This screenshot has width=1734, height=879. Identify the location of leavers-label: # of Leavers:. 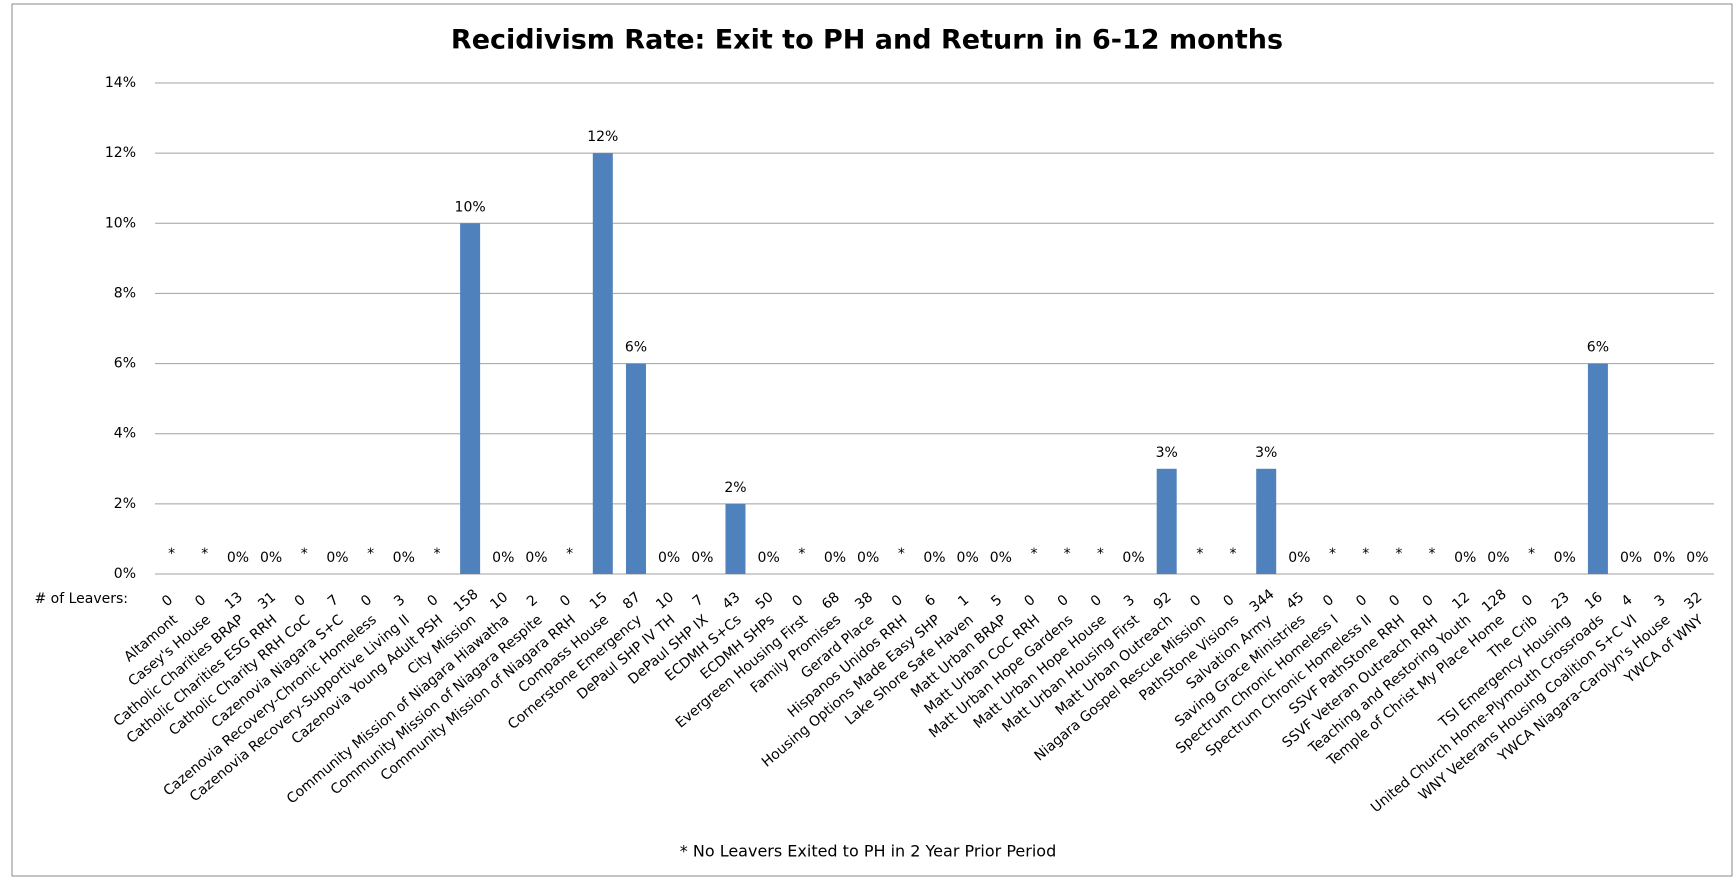
(81, 599).